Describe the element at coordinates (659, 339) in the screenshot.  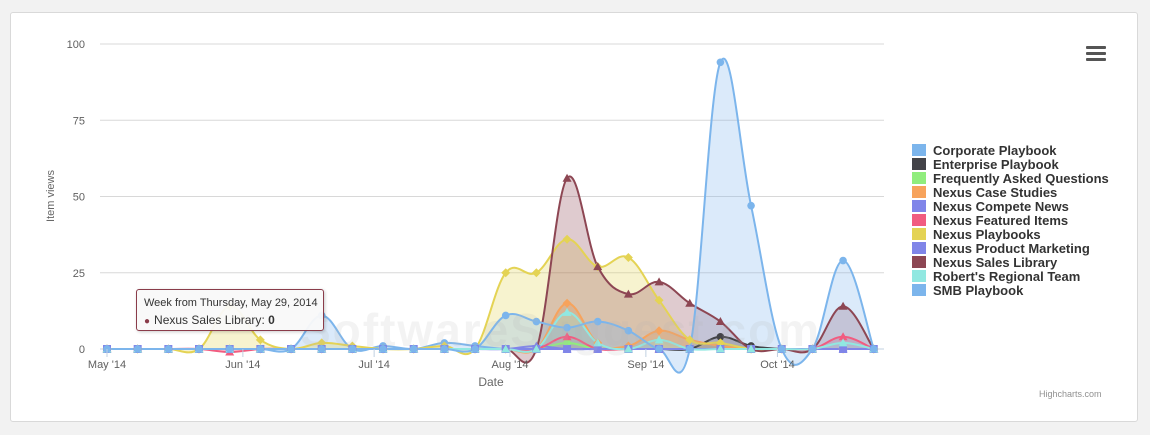
I see `data-point-marker: Robert's Regional Team: 3` at that location.